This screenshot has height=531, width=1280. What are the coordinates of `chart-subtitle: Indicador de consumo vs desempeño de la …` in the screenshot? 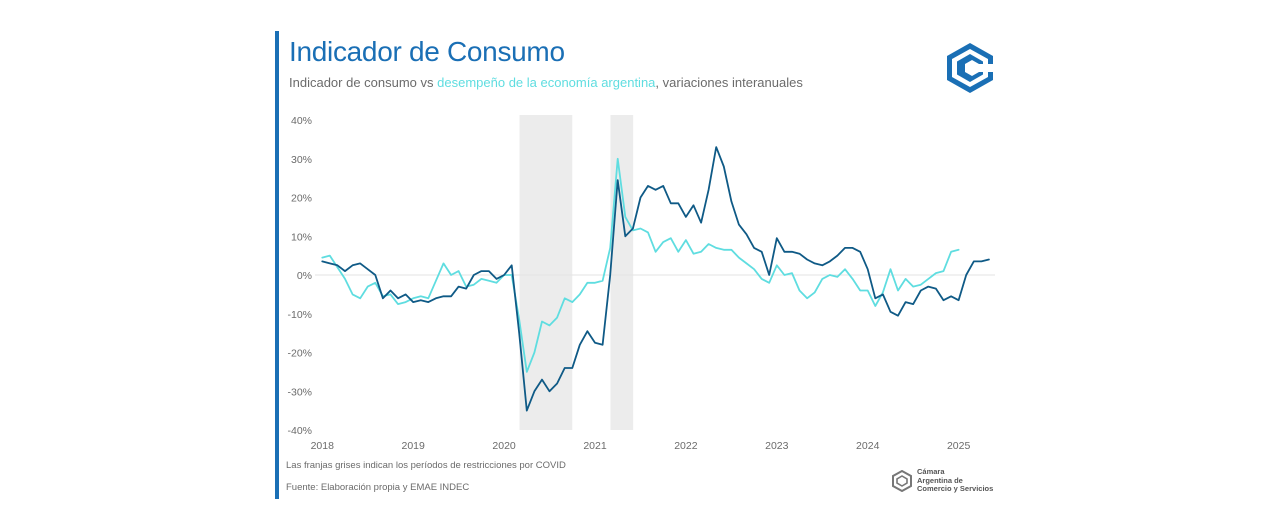 It's located at (546, 82).